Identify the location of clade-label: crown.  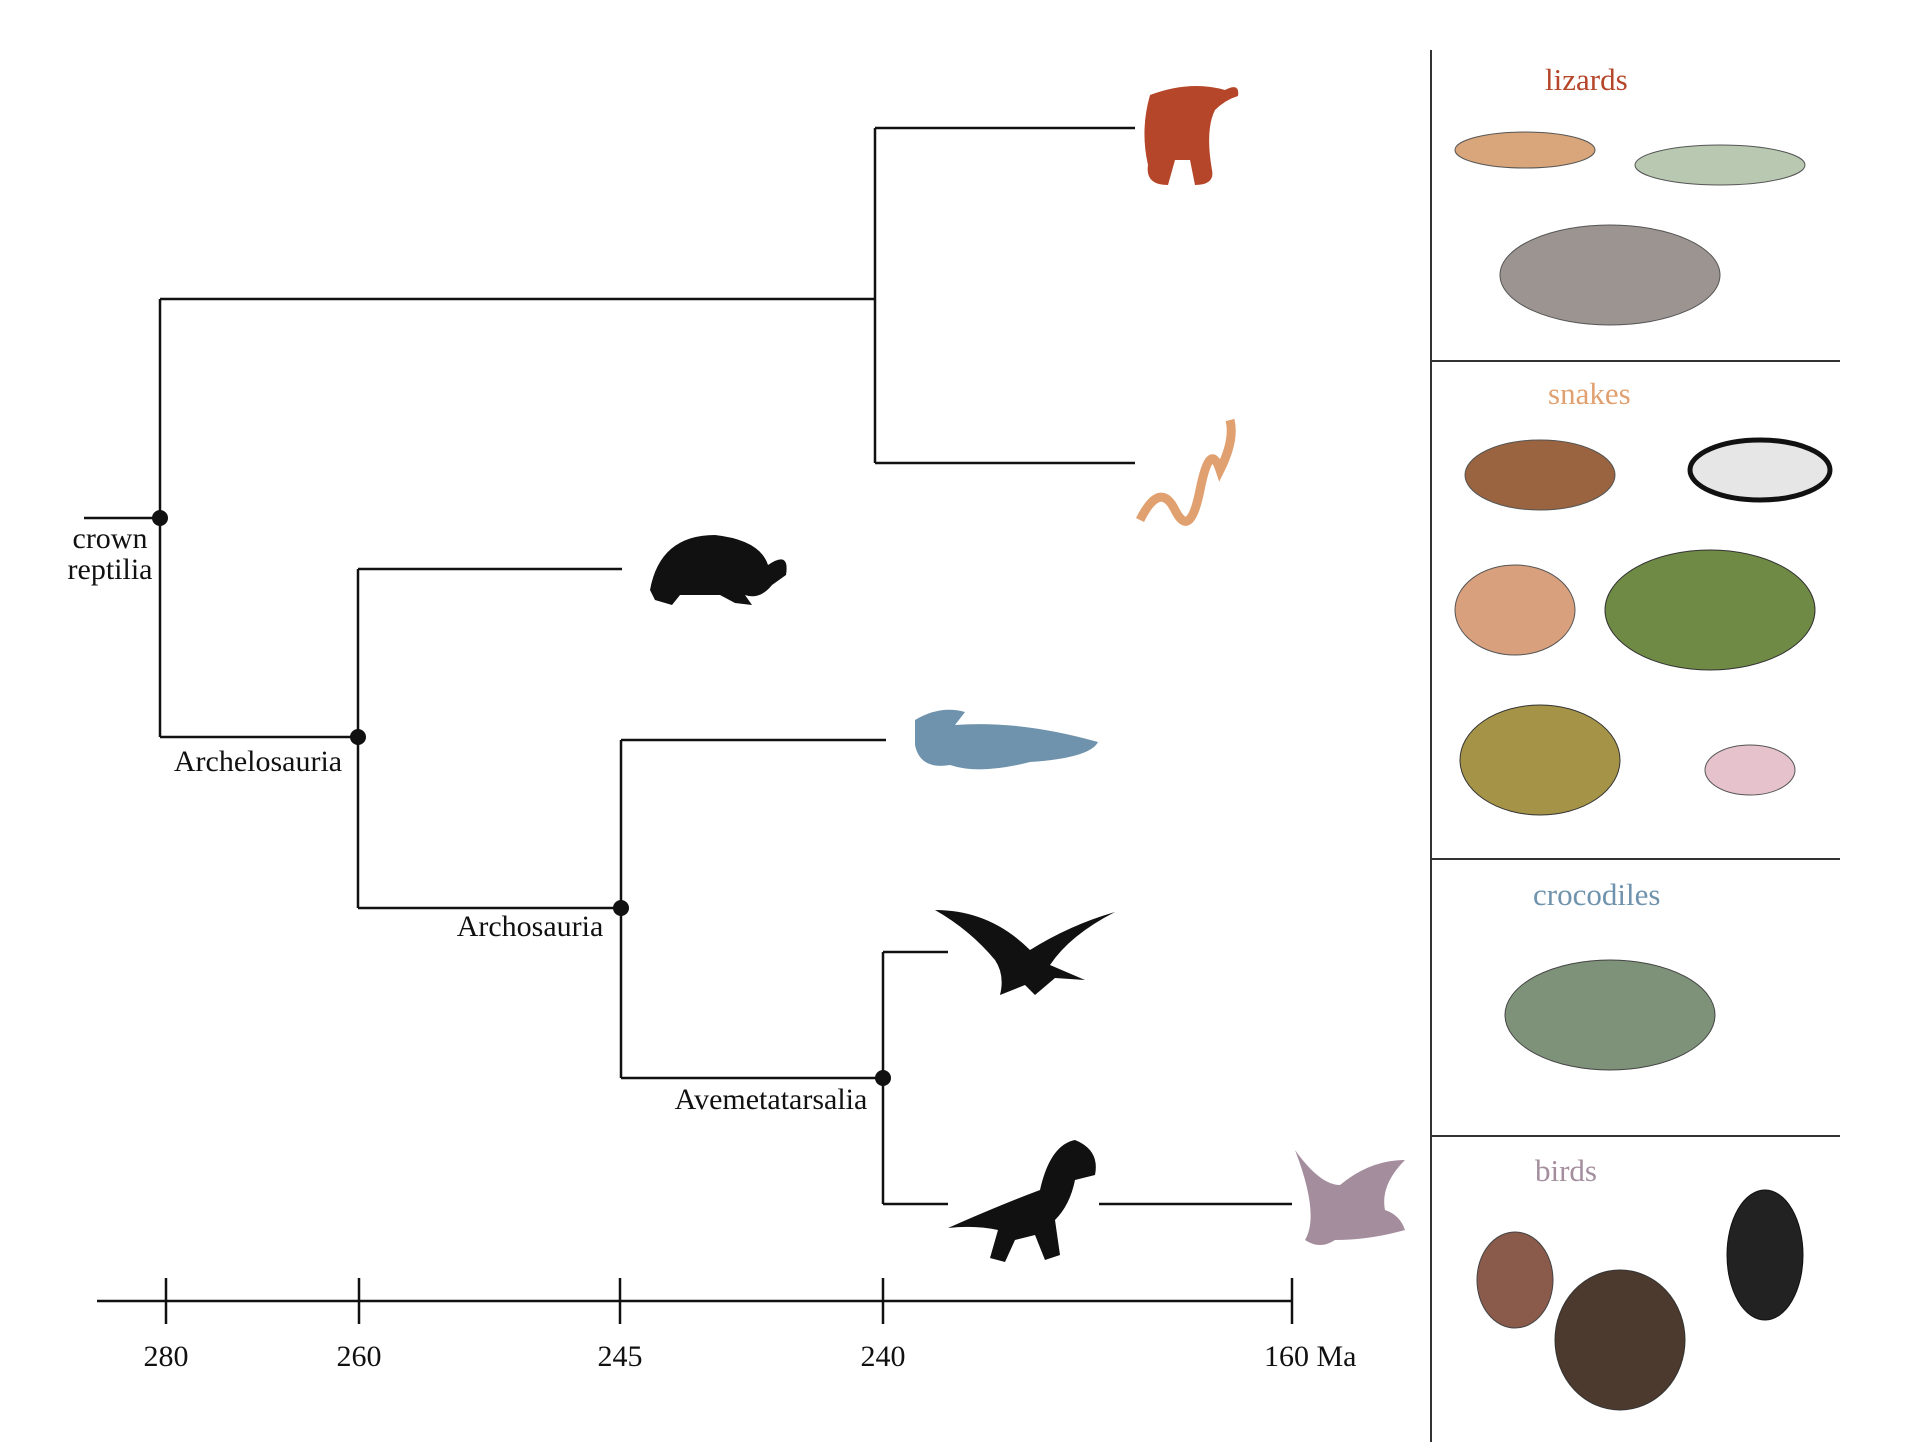
(110, 538).